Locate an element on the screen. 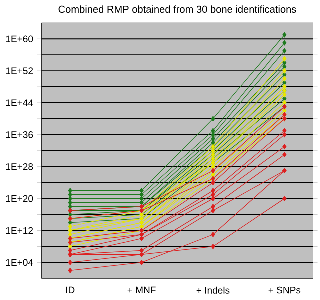 The height and width of the screenshot is (300, 320). chart-title: Combined RMP obtained from 30 bone identifications is located at coordinates (177, 10).